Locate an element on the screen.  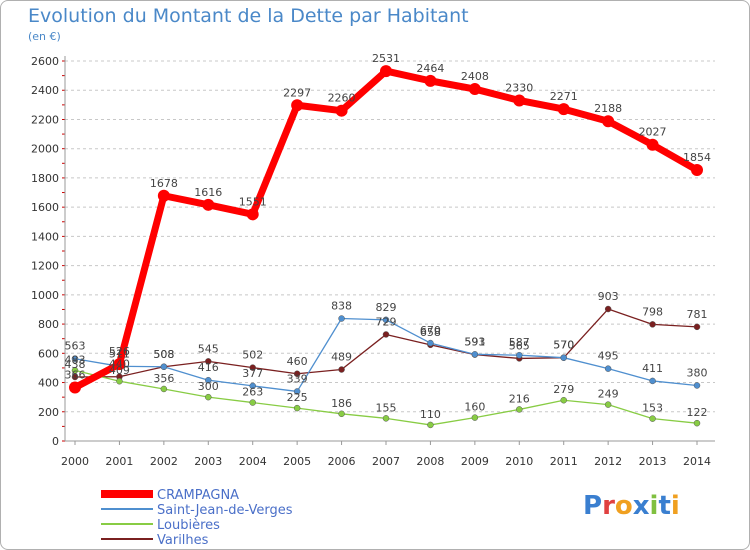
x-tick-label: 2000 is located at coordinates (75, 461).